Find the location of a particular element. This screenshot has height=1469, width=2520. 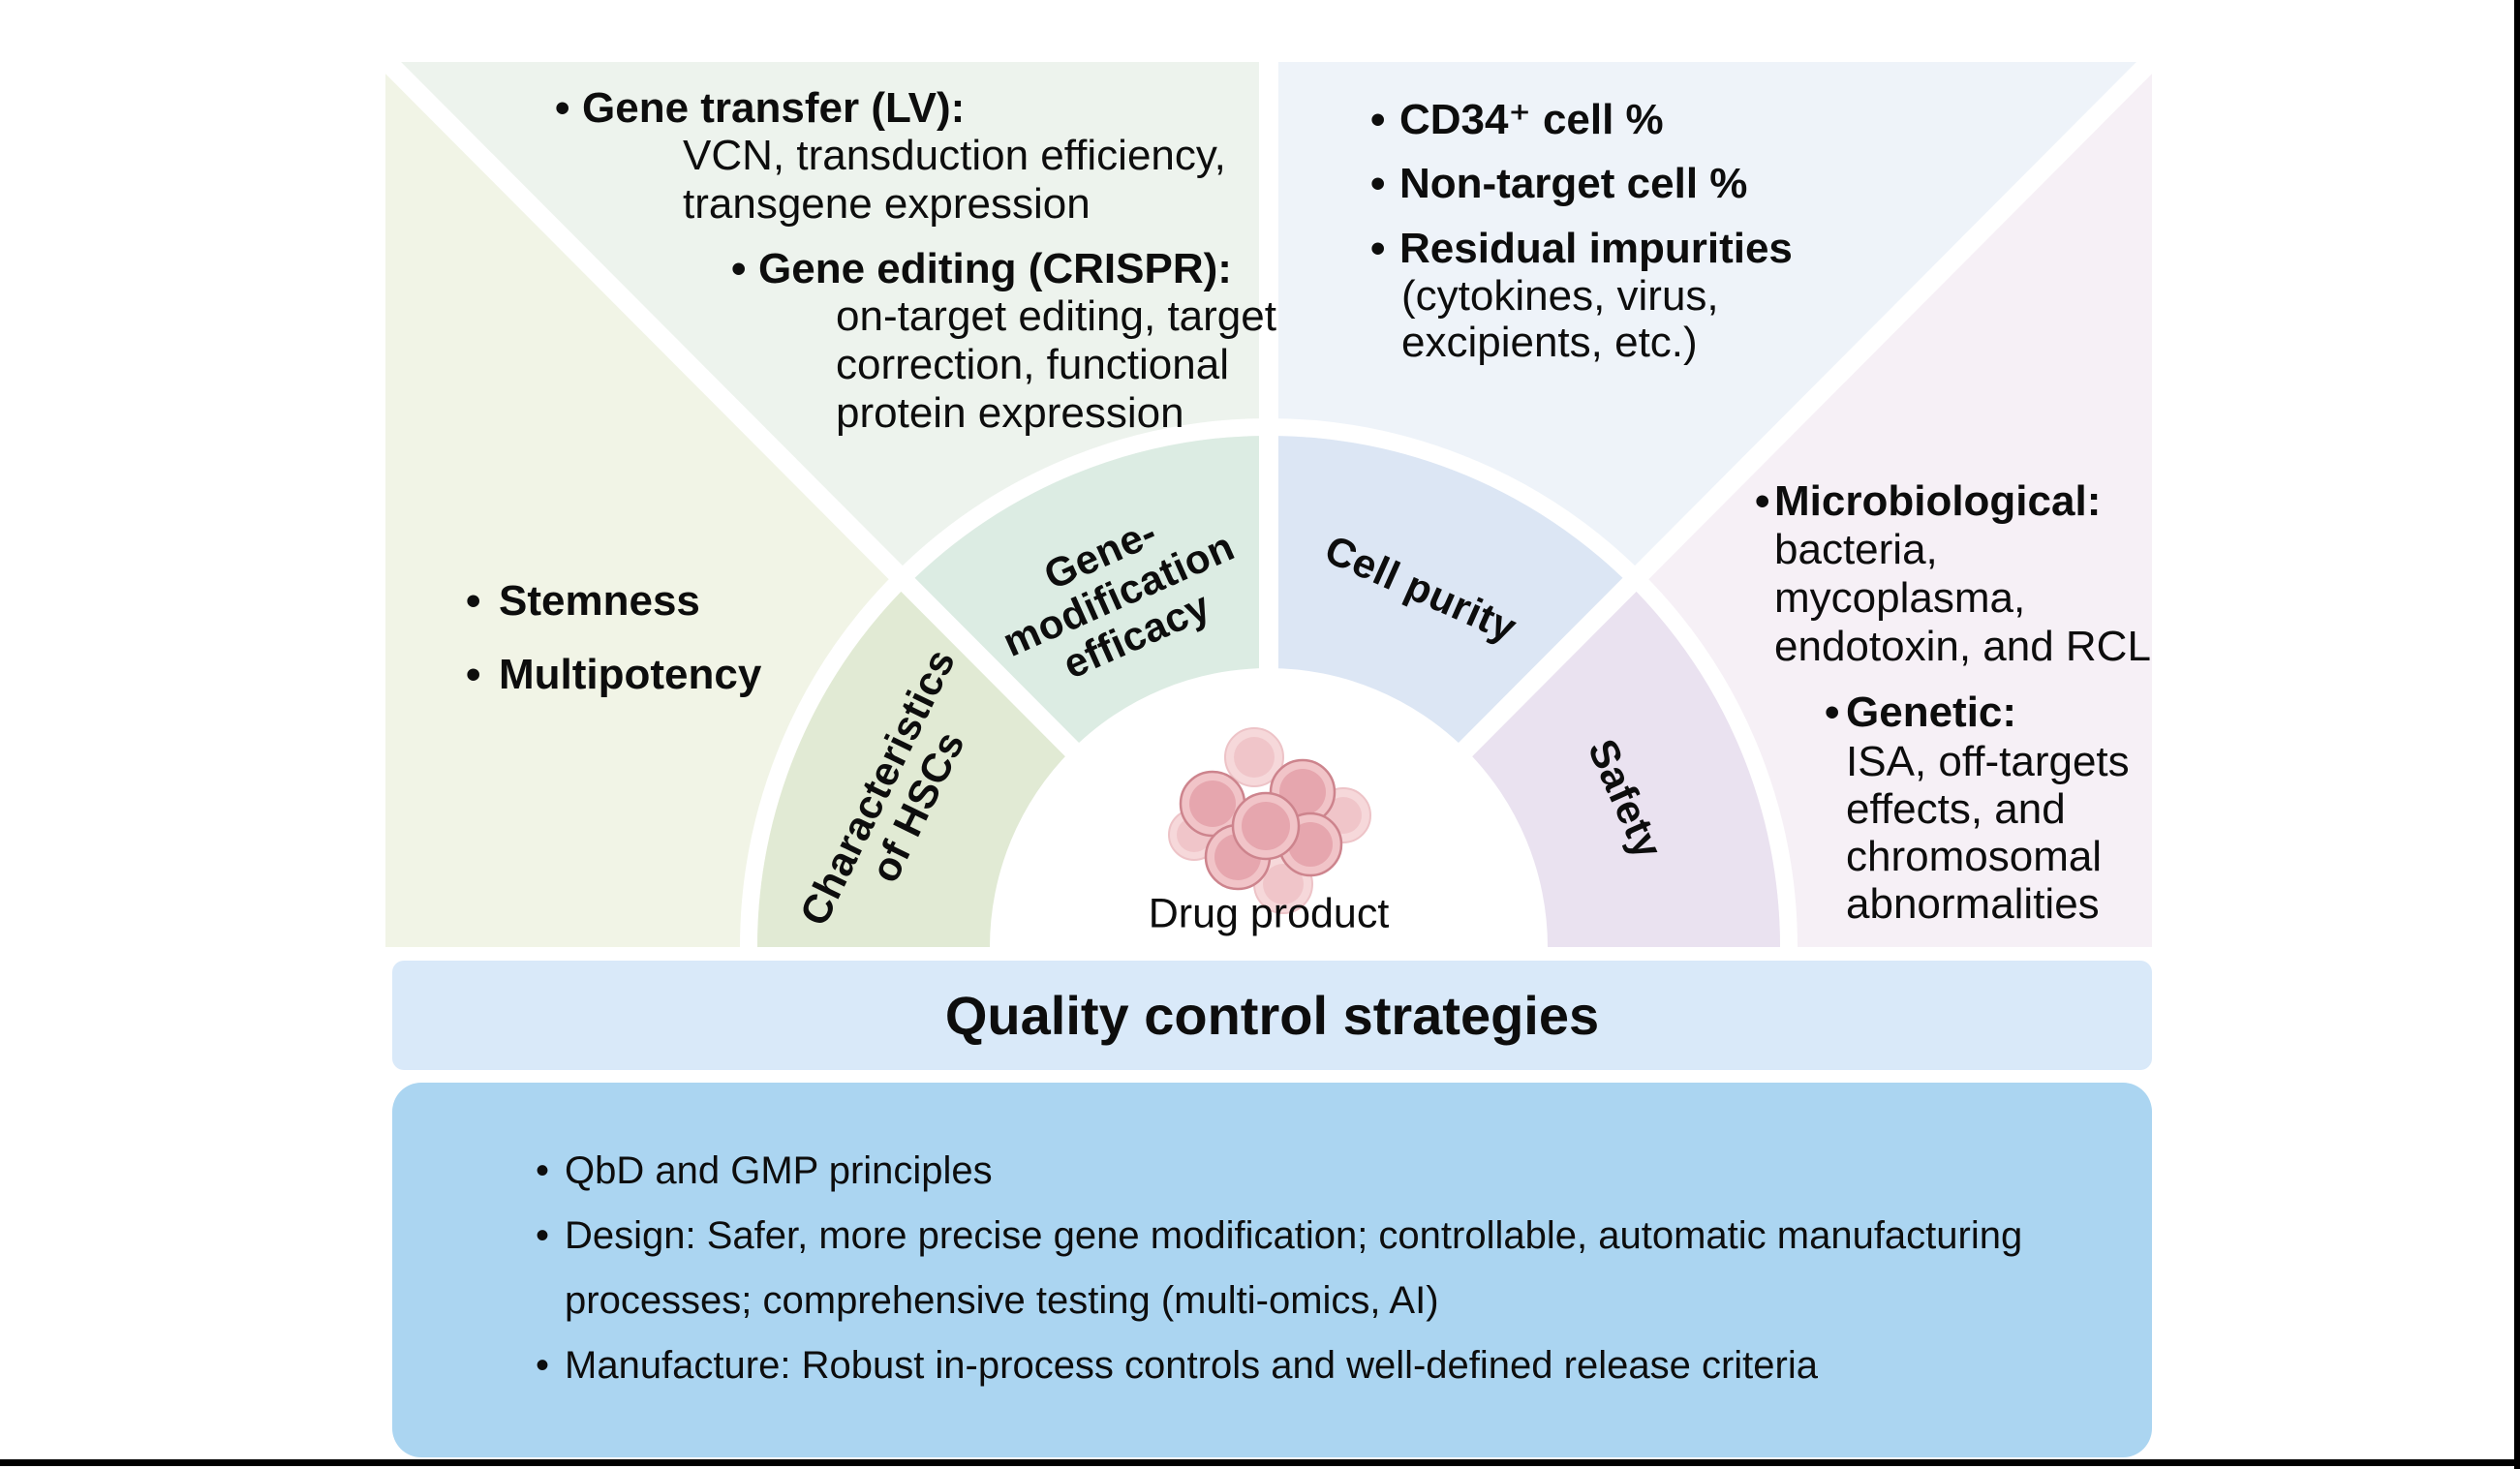

non-target-item: Non-target cell % is located at coordinates (1558, 184).